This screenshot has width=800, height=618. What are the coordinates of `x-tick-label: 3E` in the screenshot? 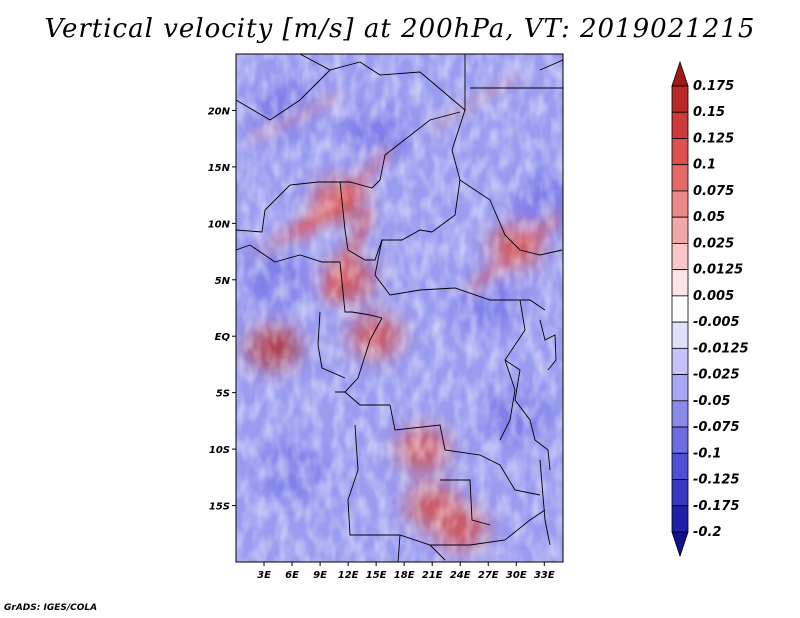 It's located at (264, 575).